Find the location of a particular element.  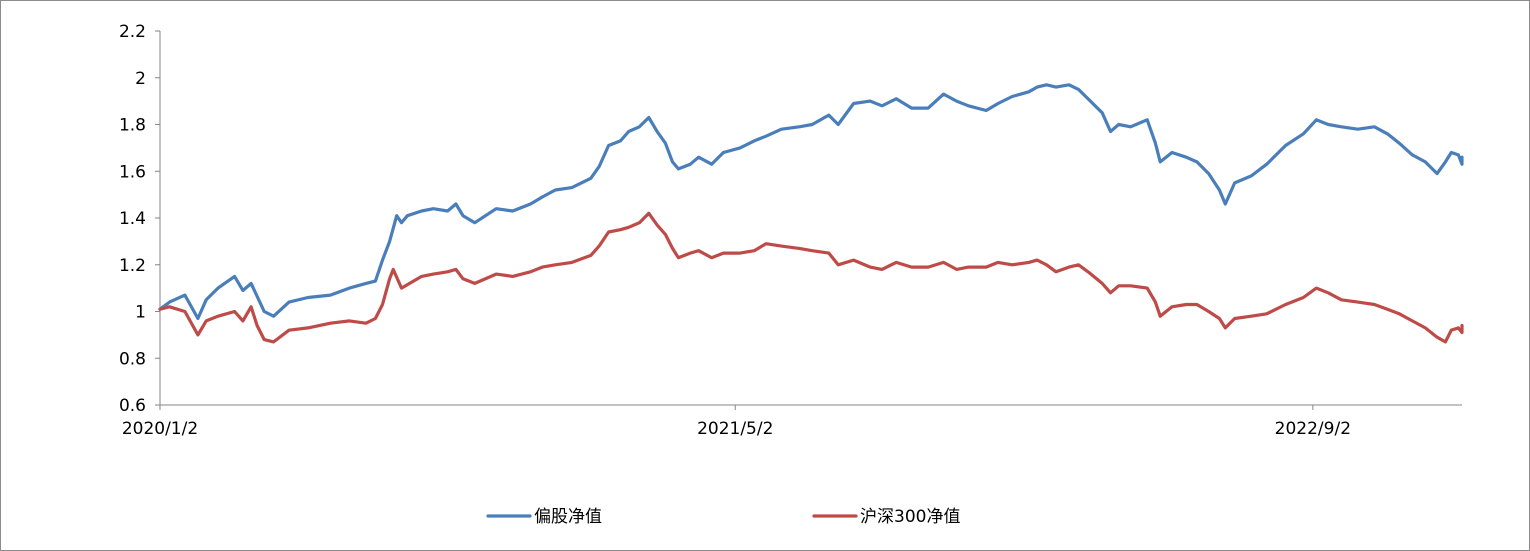

y-tick-label: 1.4 is located at coordinates (132, 219).